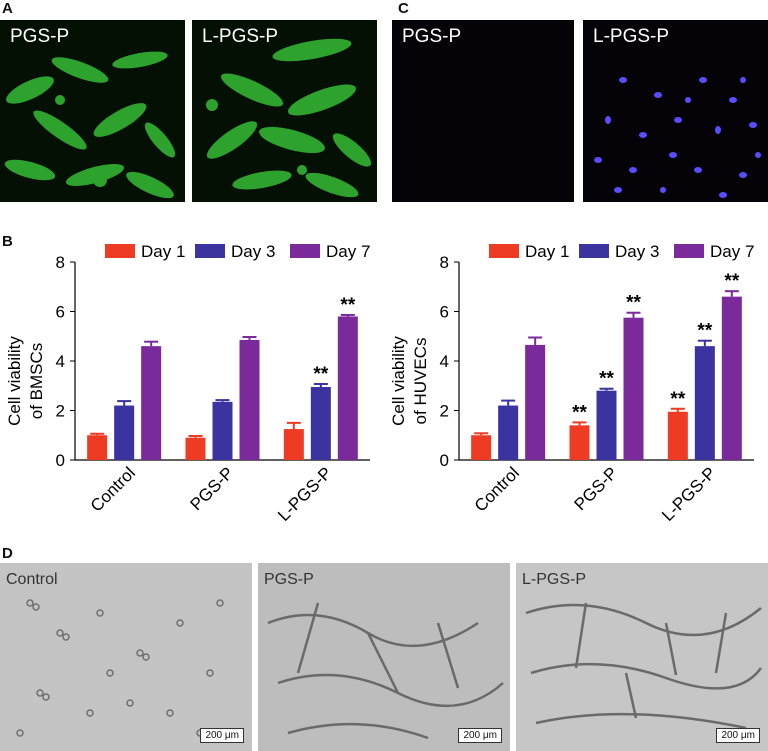  I want to click on panel-letter-c: C, so click(403, 8).